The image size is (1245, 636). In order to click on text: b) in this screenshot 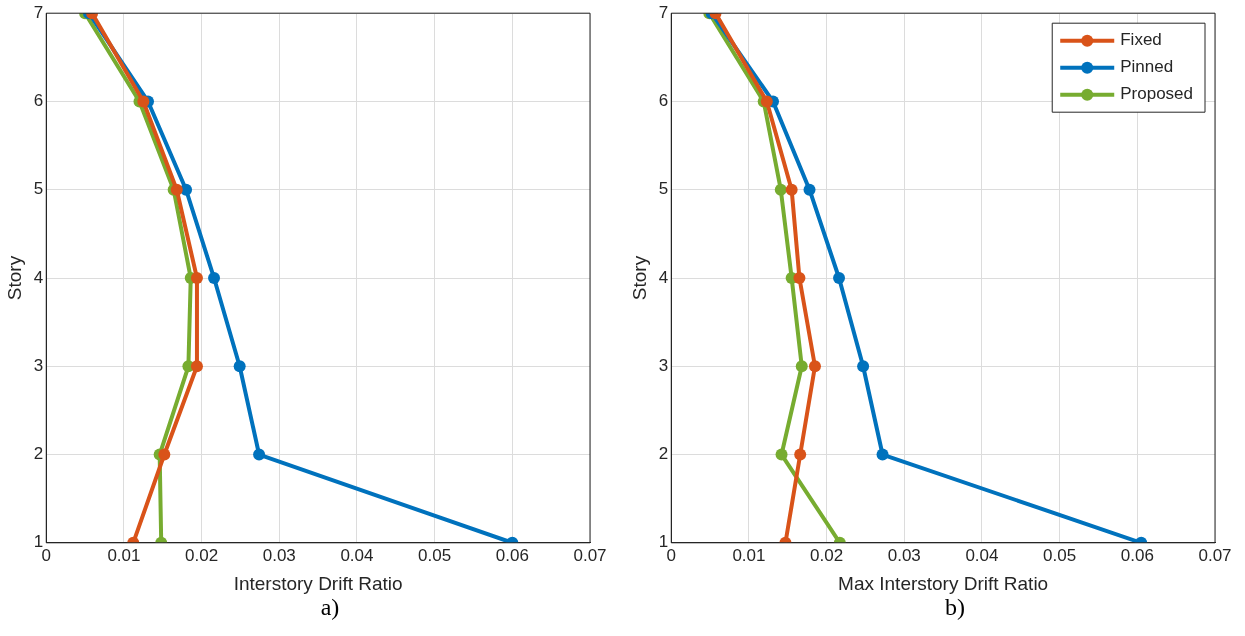, I will do `click(954, 607)`.